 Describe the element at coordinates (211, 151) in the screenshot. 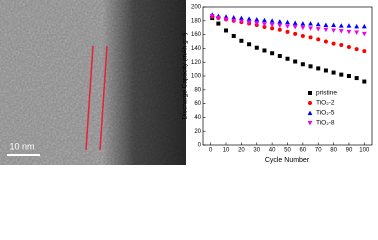

I see `x-tick-label: 0` at that location.